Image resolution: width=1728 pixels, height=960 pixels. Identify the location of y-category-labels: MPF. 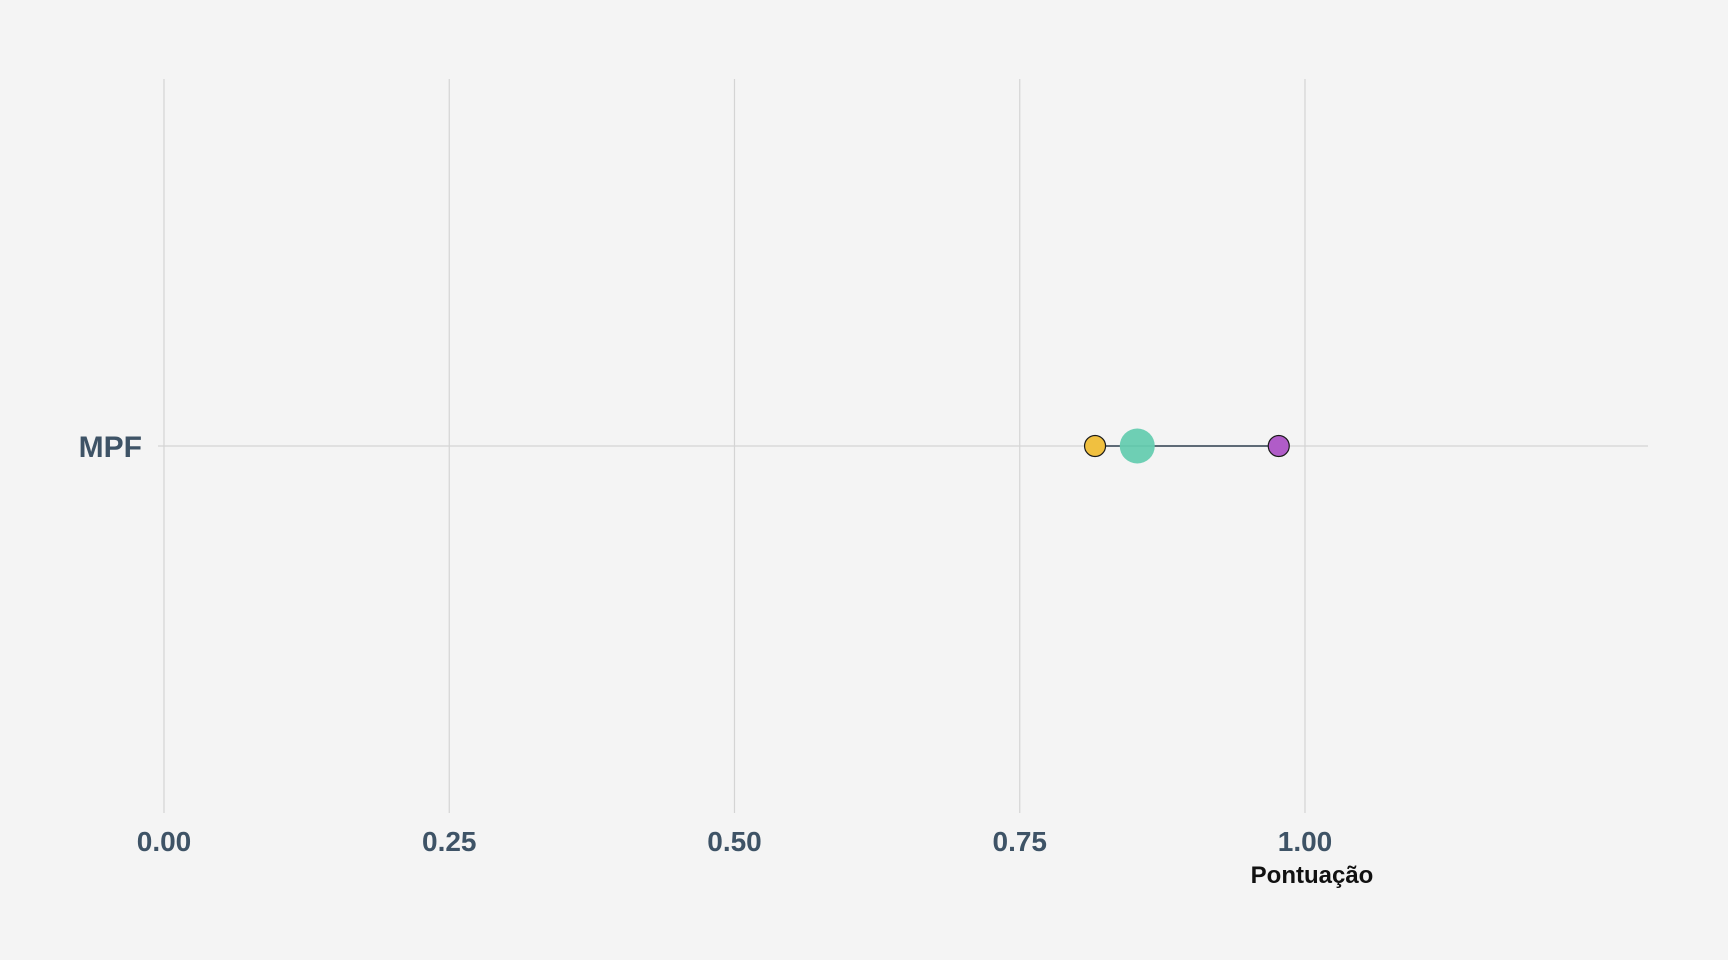
(110, 447).